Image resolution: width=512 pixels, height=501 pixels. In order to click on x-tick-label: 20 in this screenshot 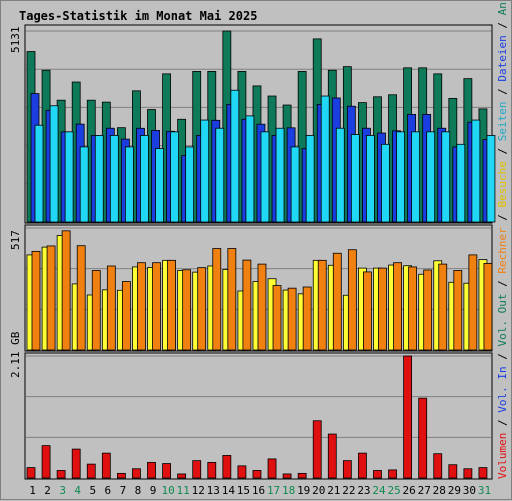, I will do `click(318, 490)`.